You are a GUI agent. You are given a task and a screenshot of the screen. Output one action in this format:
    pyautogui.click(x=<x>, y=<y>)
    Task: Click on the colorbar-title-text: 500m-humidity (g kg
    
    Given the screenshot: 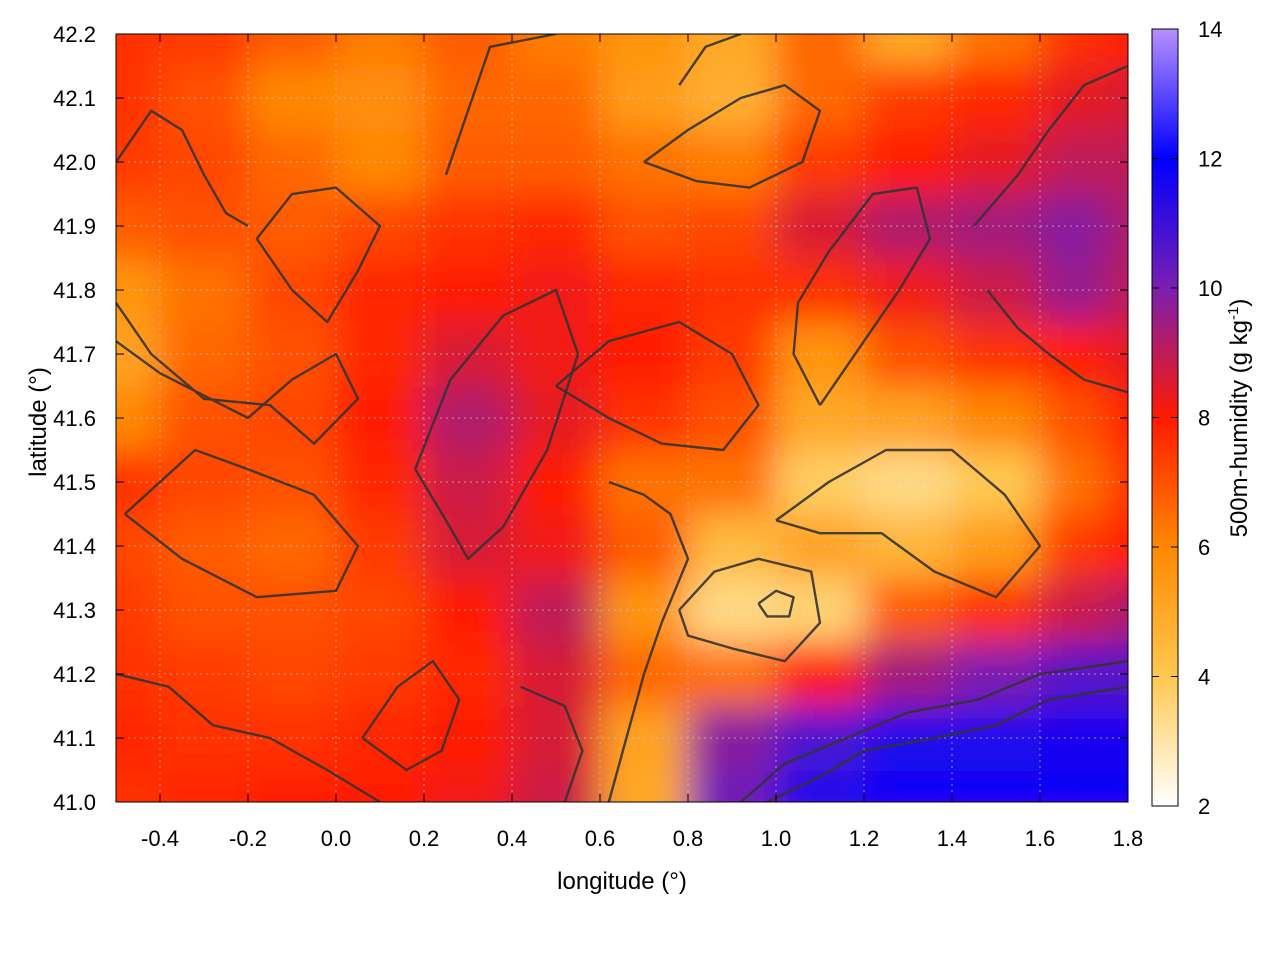 What is the action you would take?
    pyautogui.click(x=1239, y=428)
    